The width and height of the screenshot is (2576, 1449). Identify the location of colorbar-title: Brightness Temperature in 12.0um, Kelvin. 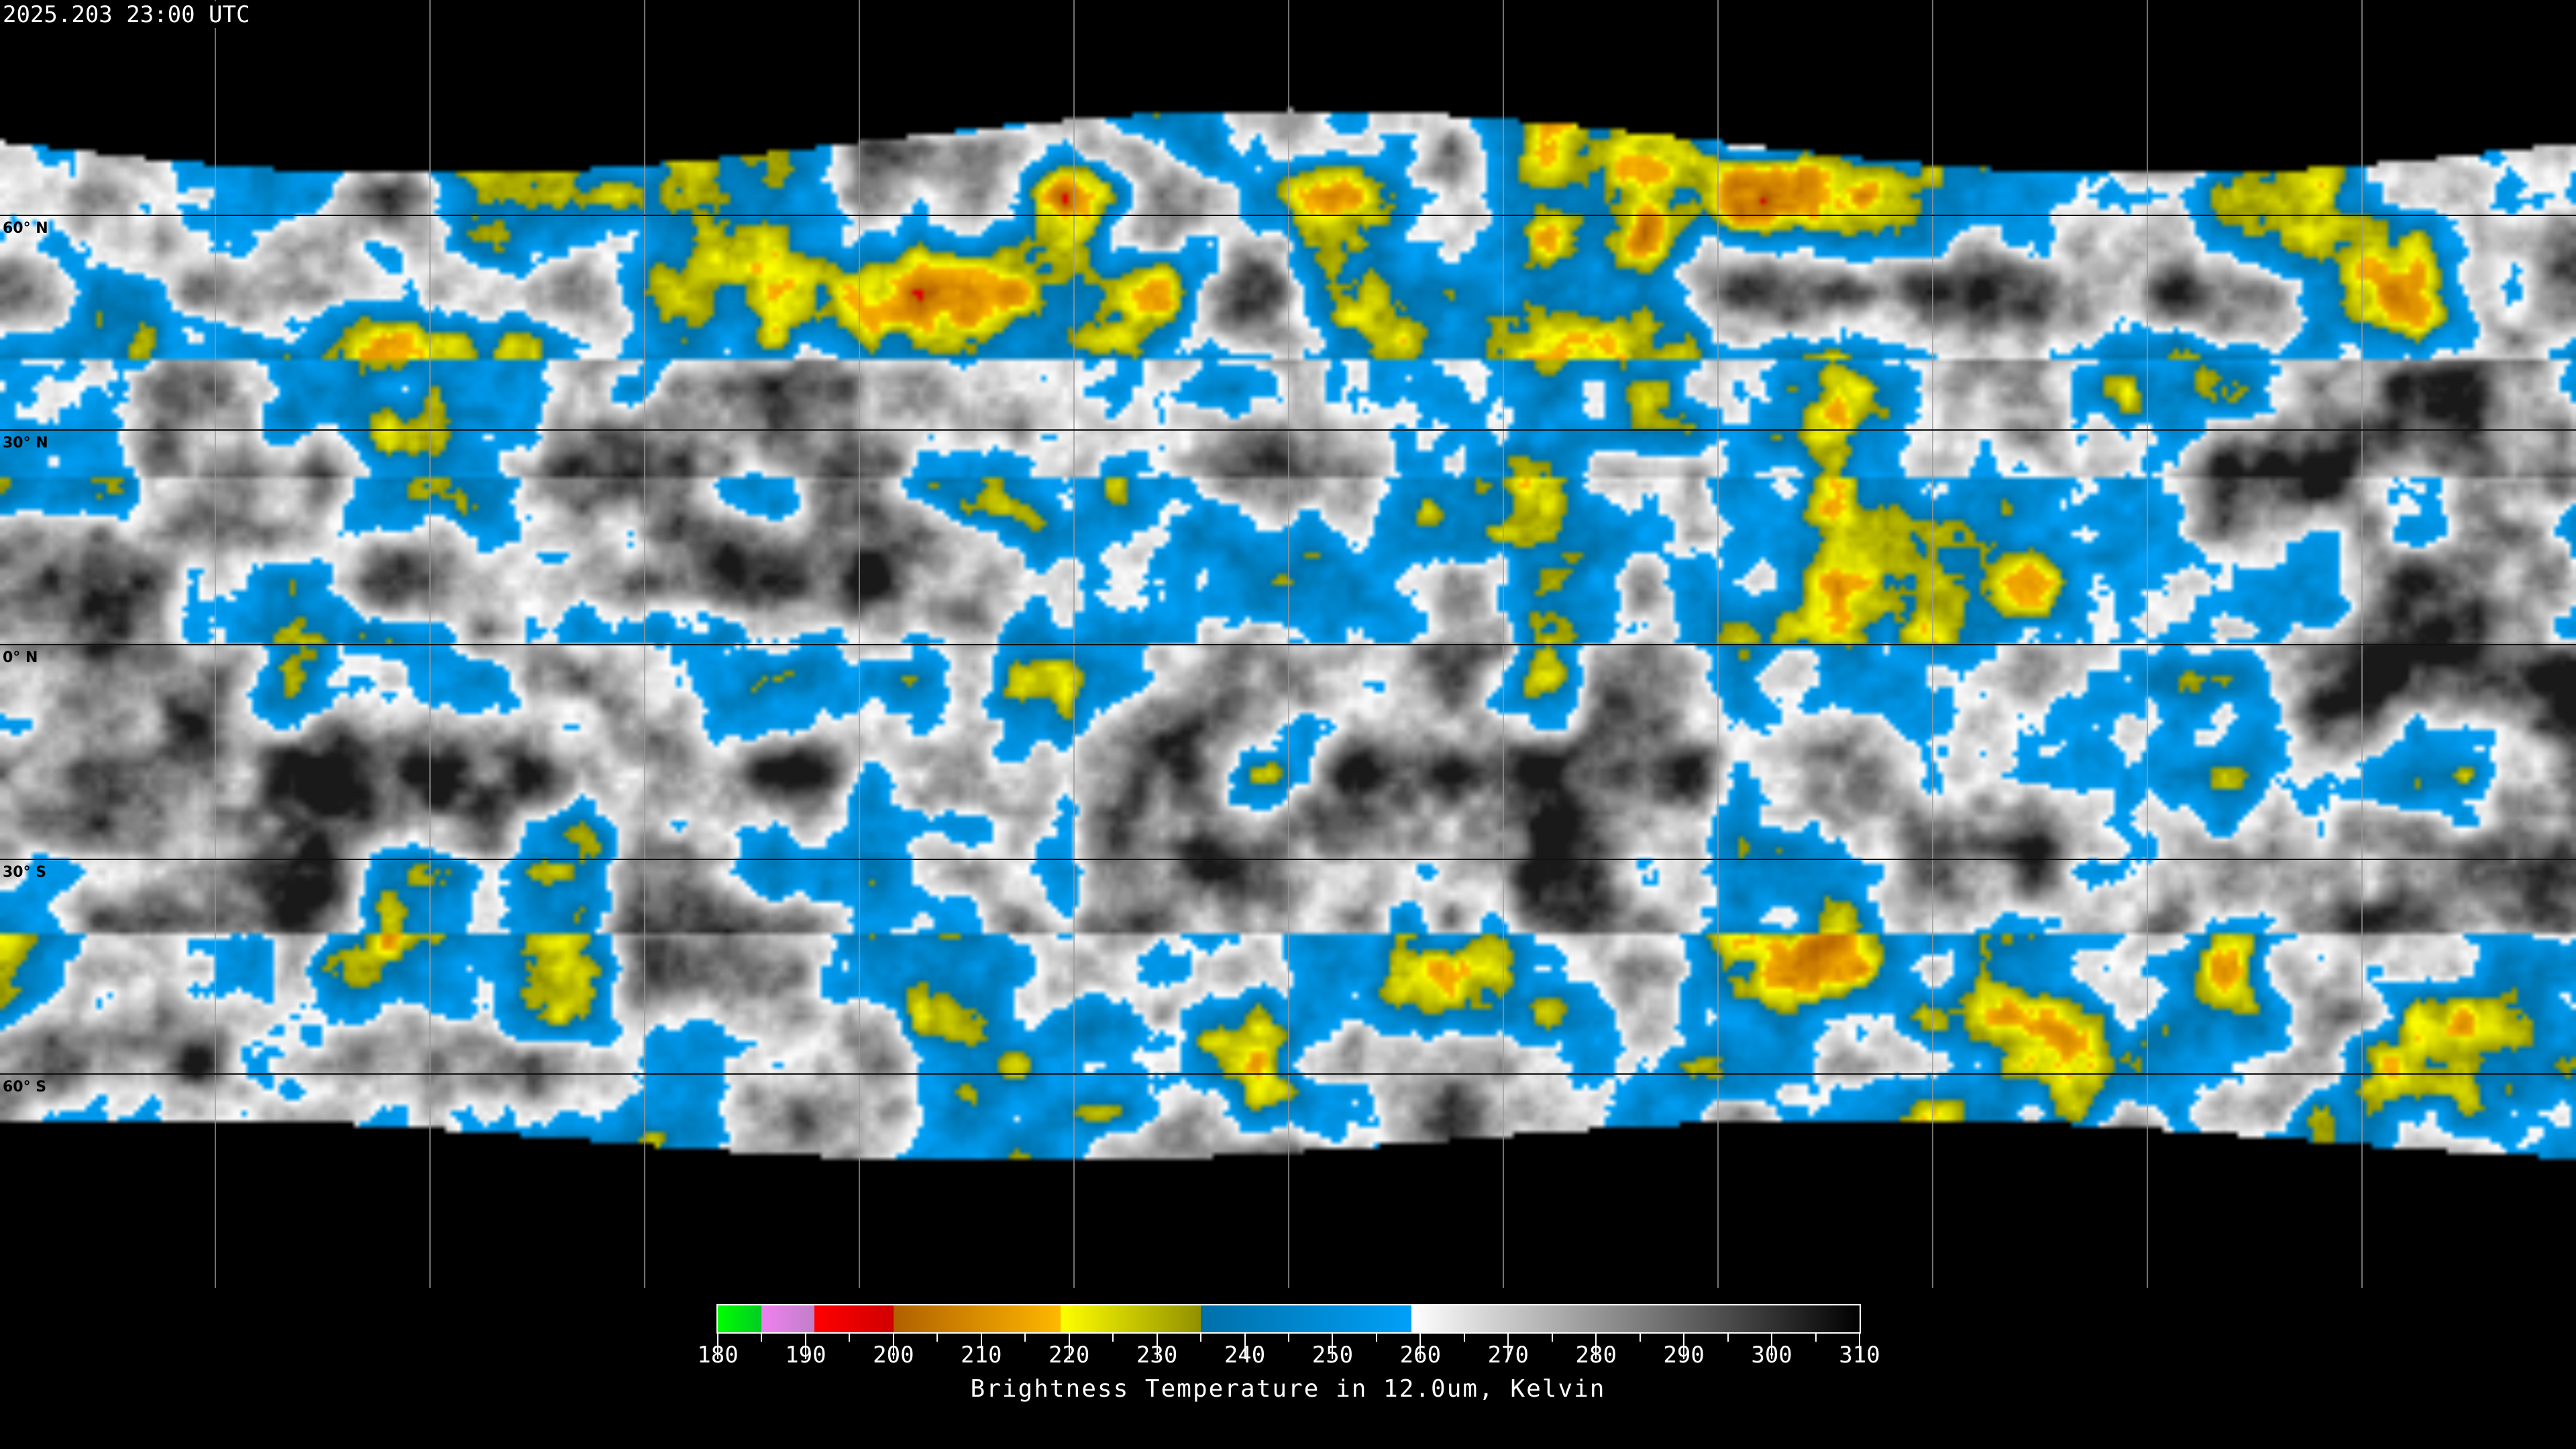
(1288, 1389).